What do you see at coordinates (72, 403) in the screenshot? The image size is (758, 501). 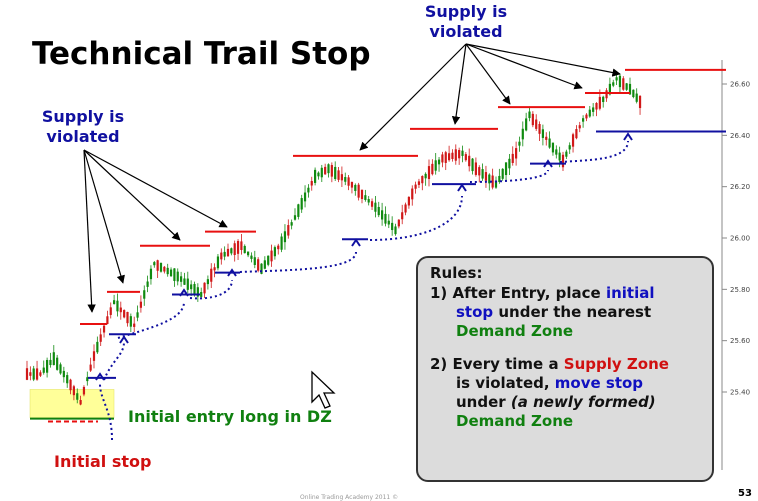 I see `demand-zone` at bounding box center [72, 403].